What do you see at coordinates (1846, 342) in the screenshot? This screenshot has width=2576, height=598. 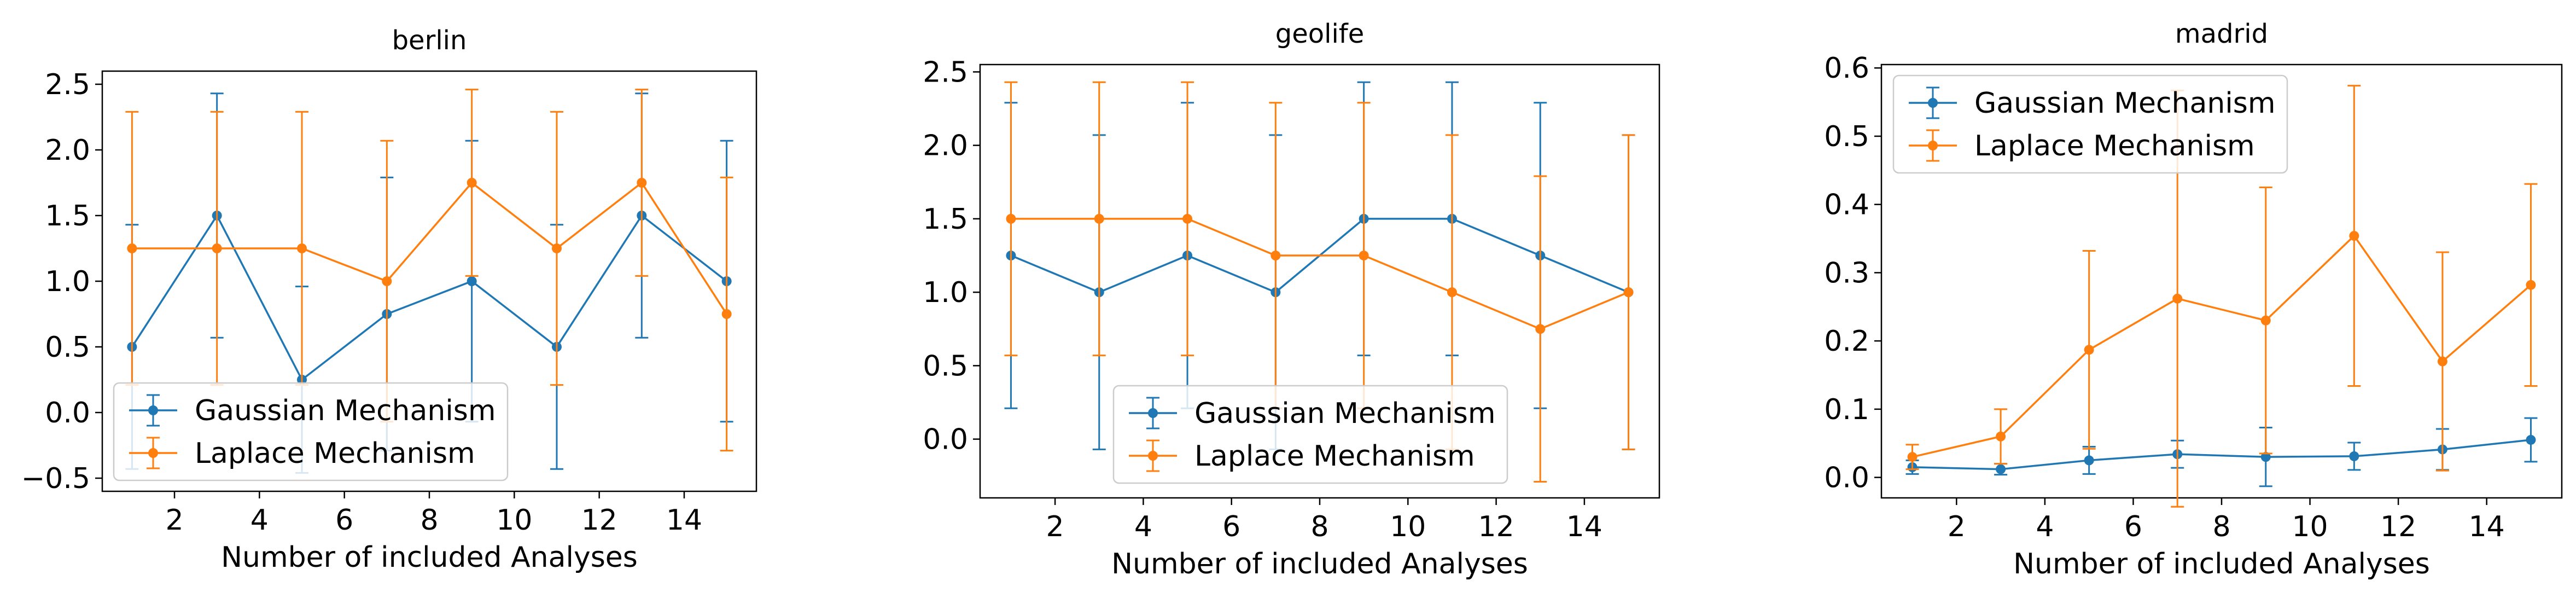 I see `y-tick-label: 0.2` at bounding box center [1846, 342].